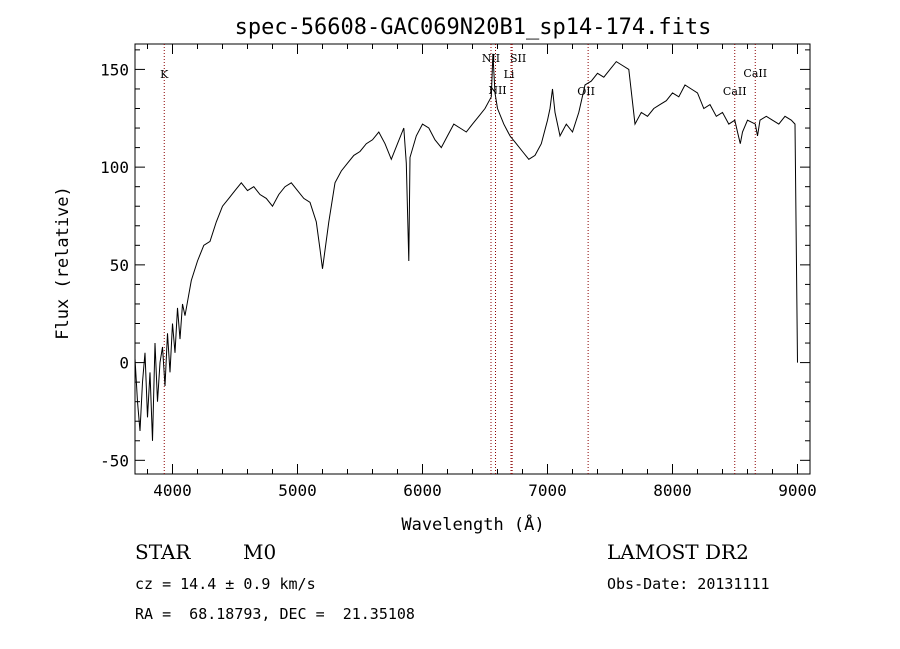 Image resolution: width=900 pixels, height=649 pixels. I want to click on x-axis-label: Wavelength (Å), so click(472, 524).